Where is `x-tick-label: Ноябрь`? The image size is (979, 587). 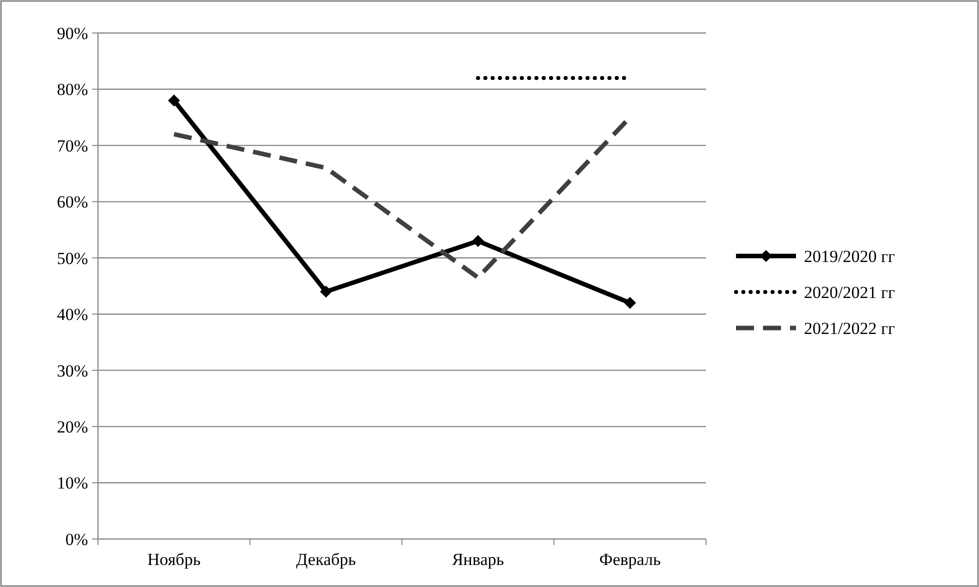 x-tick-label: Ноябрь is located at coordinates (174, 559).